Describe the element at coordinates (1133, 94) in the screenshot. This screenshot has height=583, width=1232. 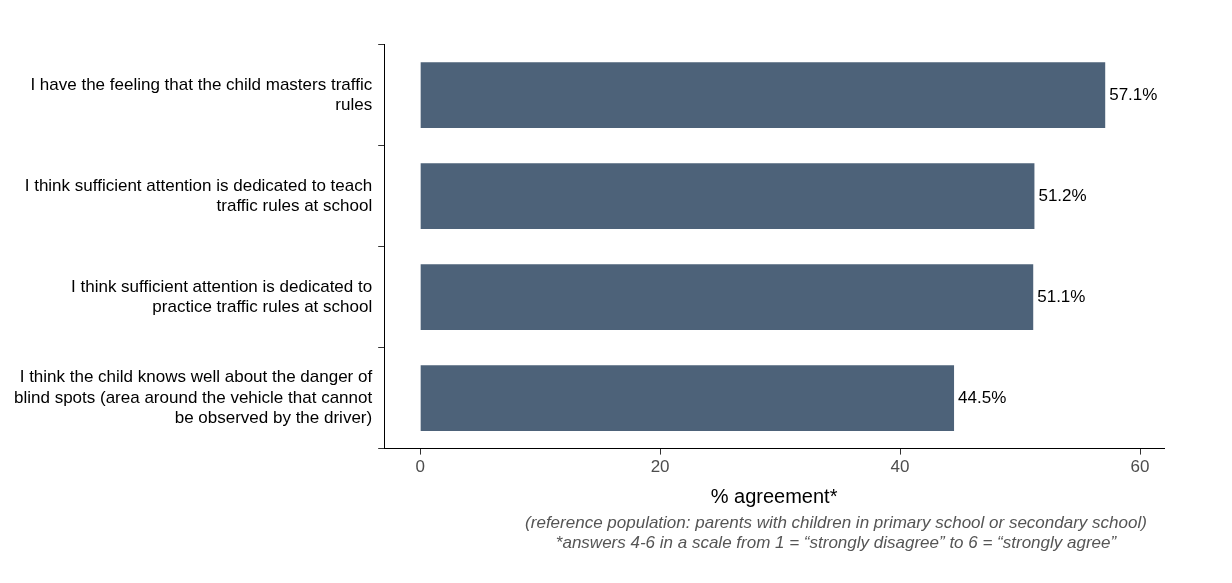
I see `data-label: 57.1%` at that location.